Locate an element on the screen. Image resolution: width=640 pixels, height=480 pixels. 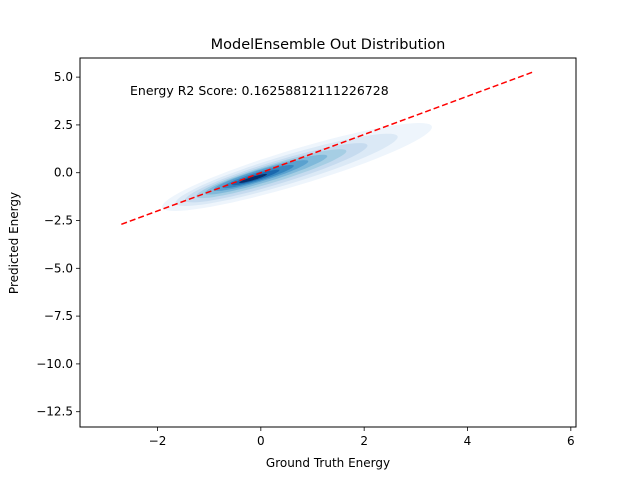
y-tick-label: −7.5 is located at coordinates (58, 316).